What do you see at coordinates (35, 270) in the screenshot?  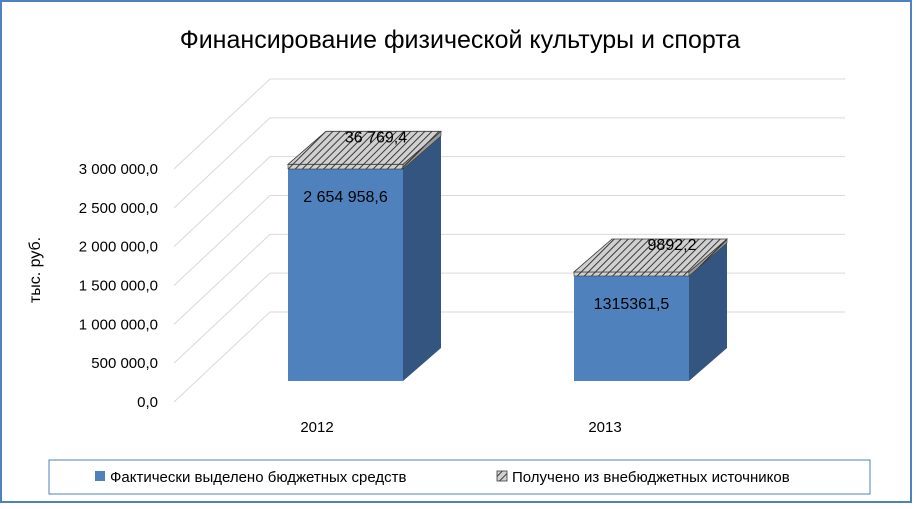 I see `y-axis-label: тыс. руб.` at bounding box center [35, 270].